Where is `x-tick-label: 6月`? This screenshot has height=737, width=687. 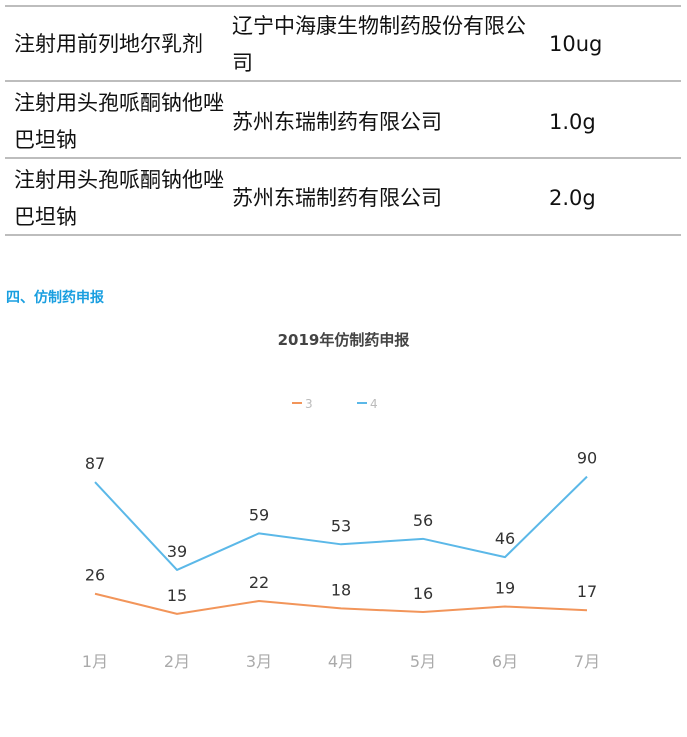
x-tick-label: 6月 is located at coordinates (505, 661).